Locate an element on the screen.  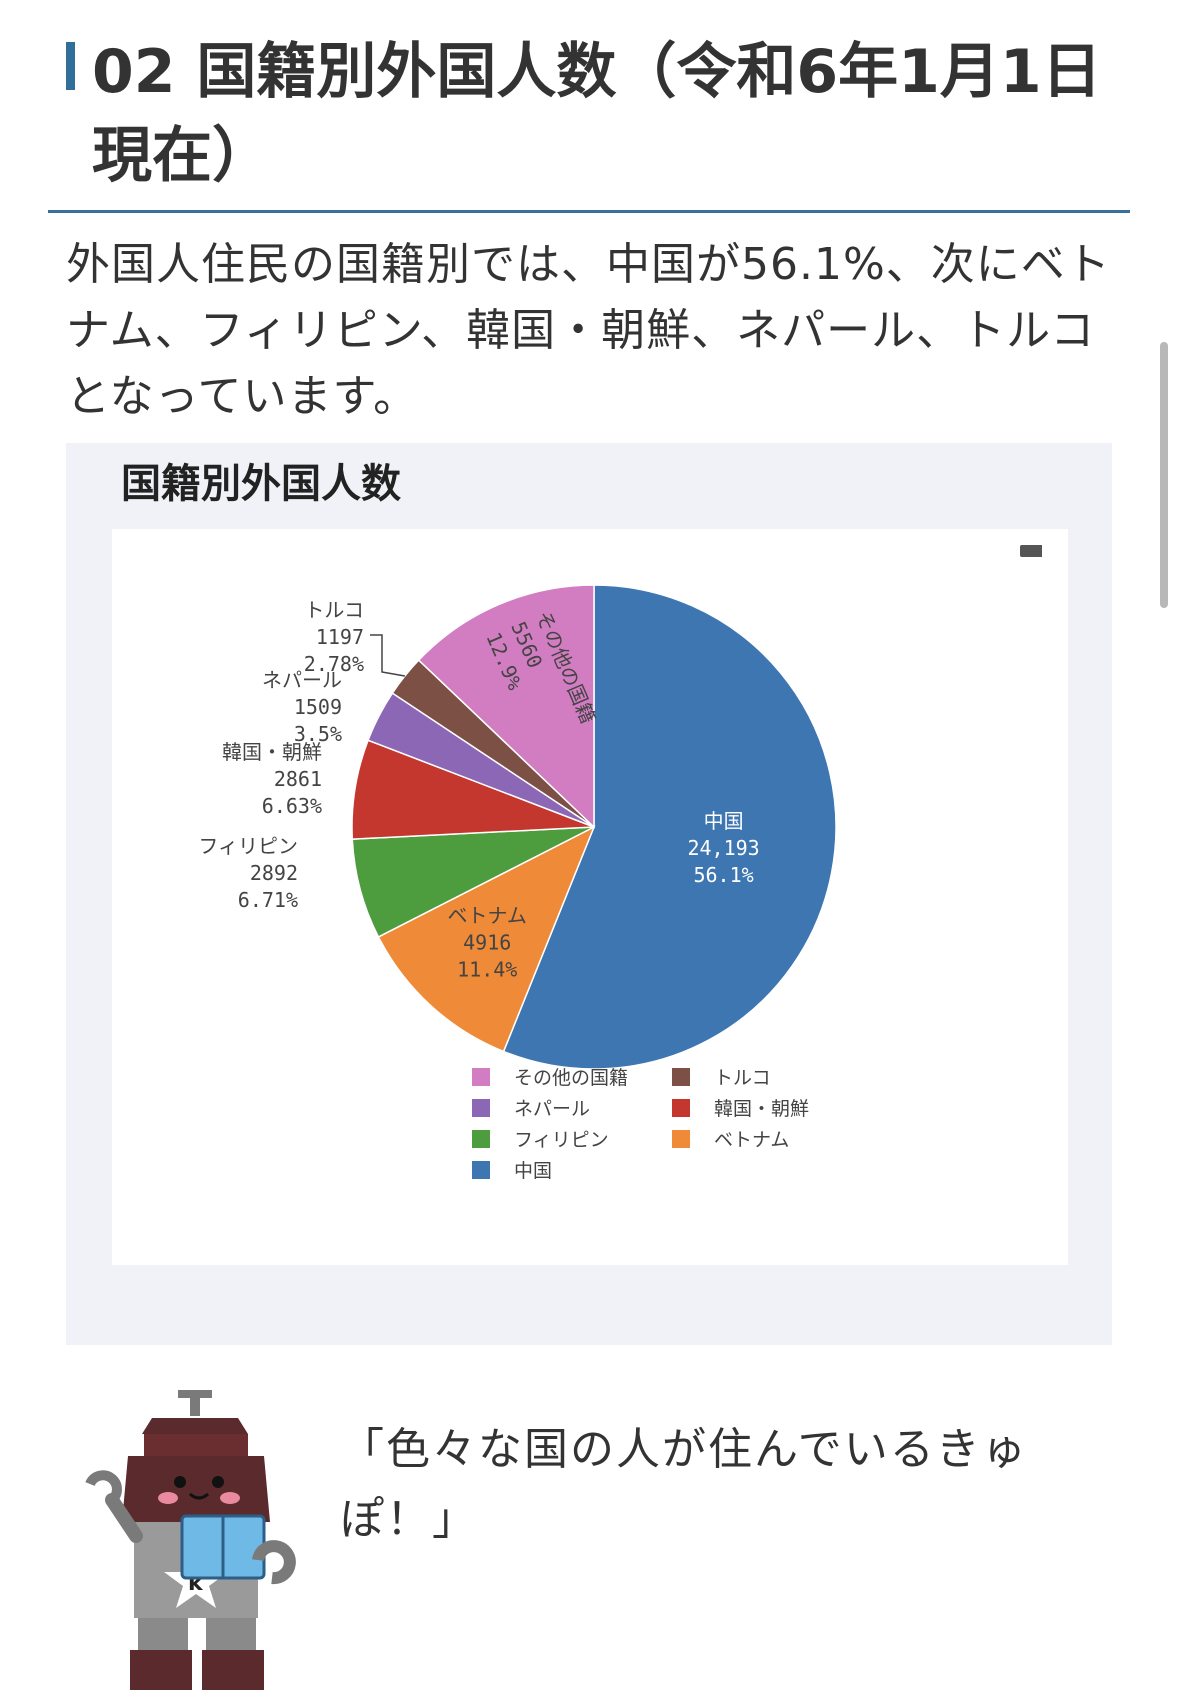
slice-label-china-line: 中国 is located at coordinates (724, 821).